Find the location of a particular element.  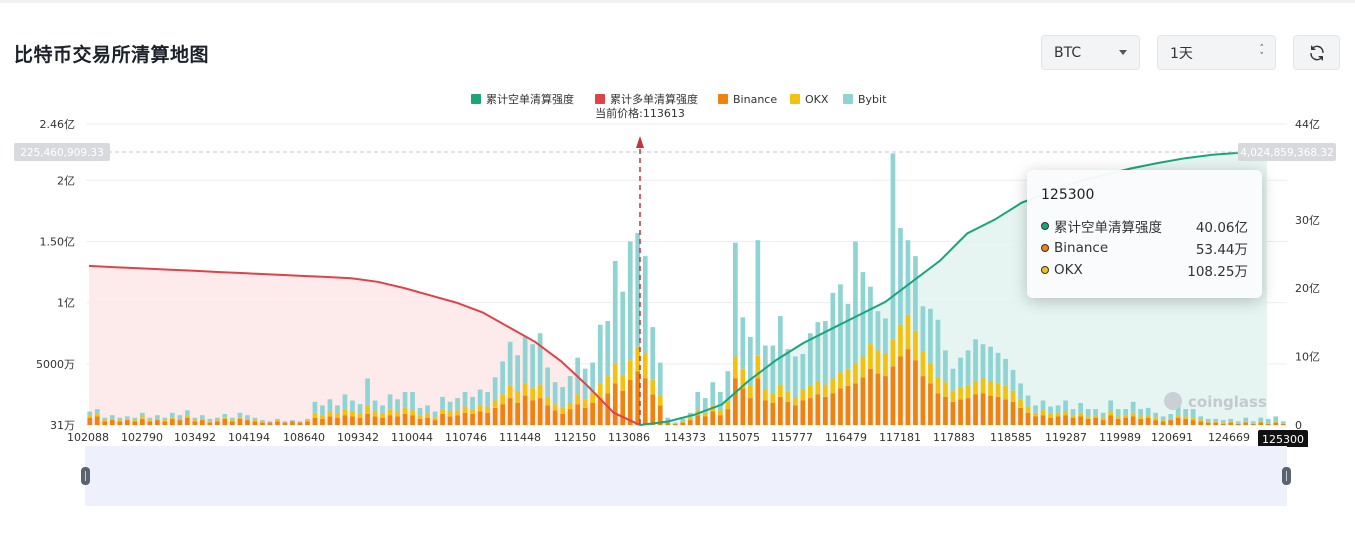

current-price-label: 当前价格:113613 is located at coordinates (640, 113).